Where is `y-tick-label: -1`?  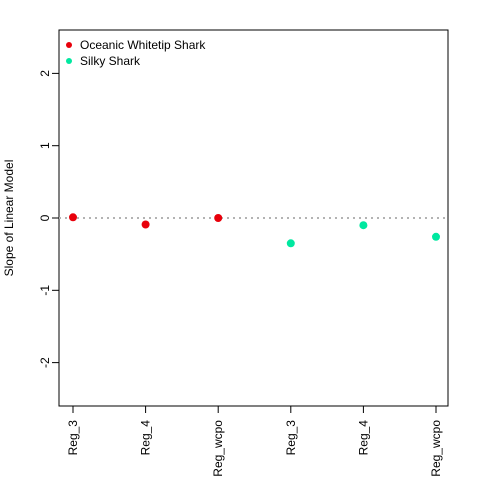 y-tick-label: -1 is located at coordinates (45, 290).